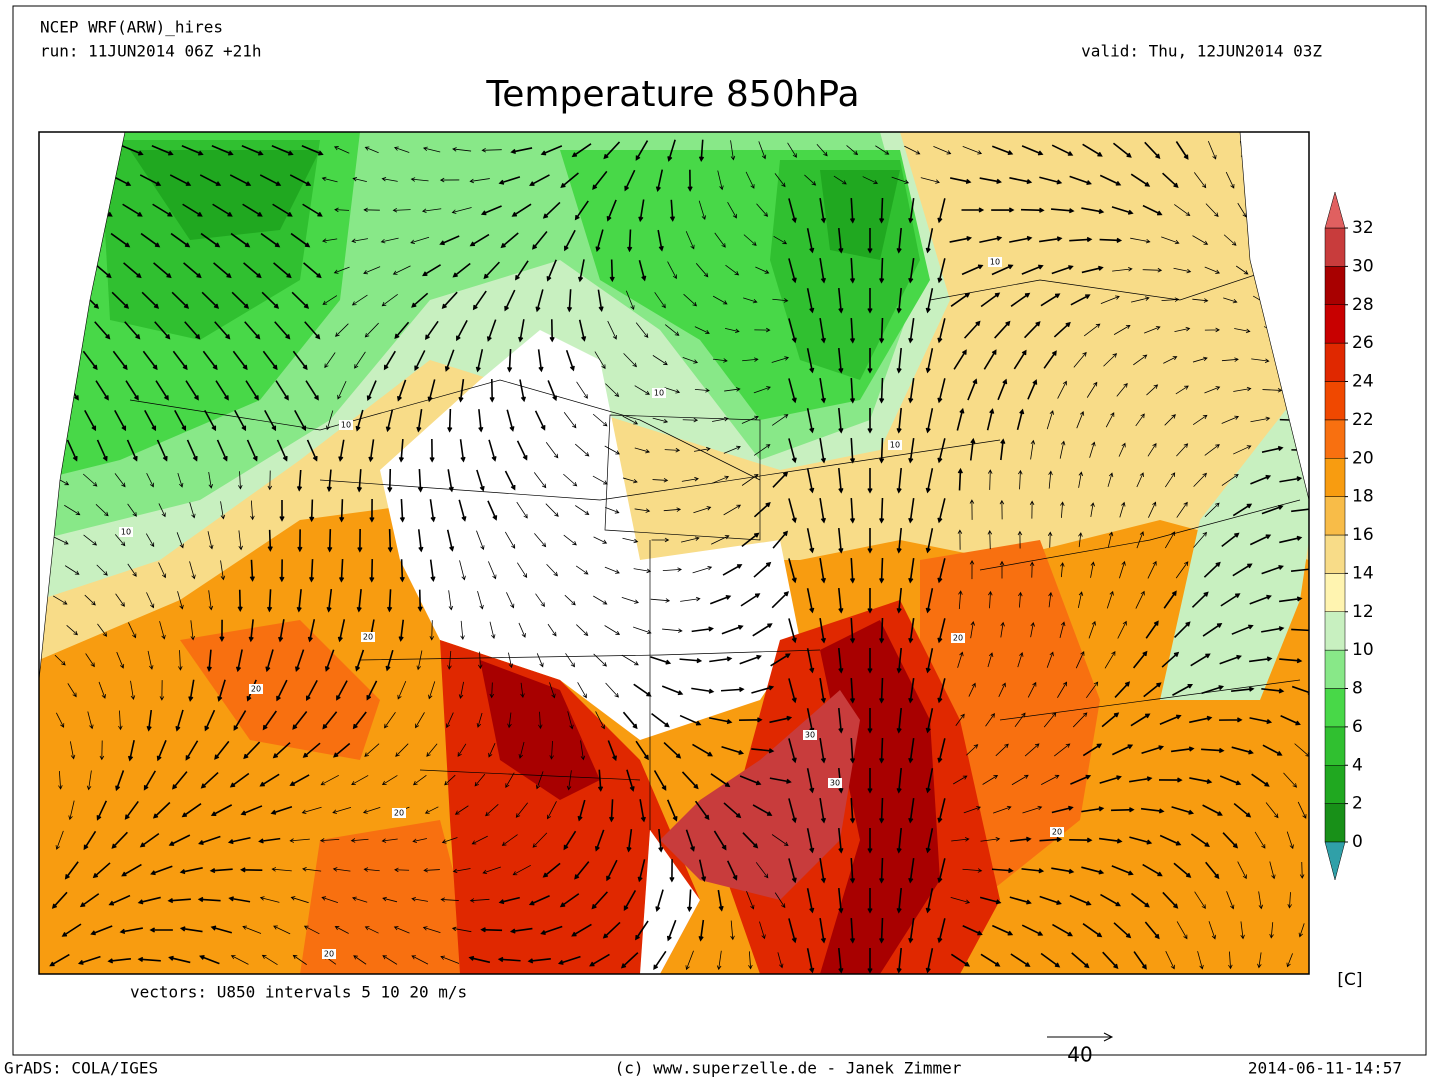  What do you see at coordinates (1357, 727) in the screenshot?
I see `colorbar-tick-label: 6` at bounding box center [1357, 727].